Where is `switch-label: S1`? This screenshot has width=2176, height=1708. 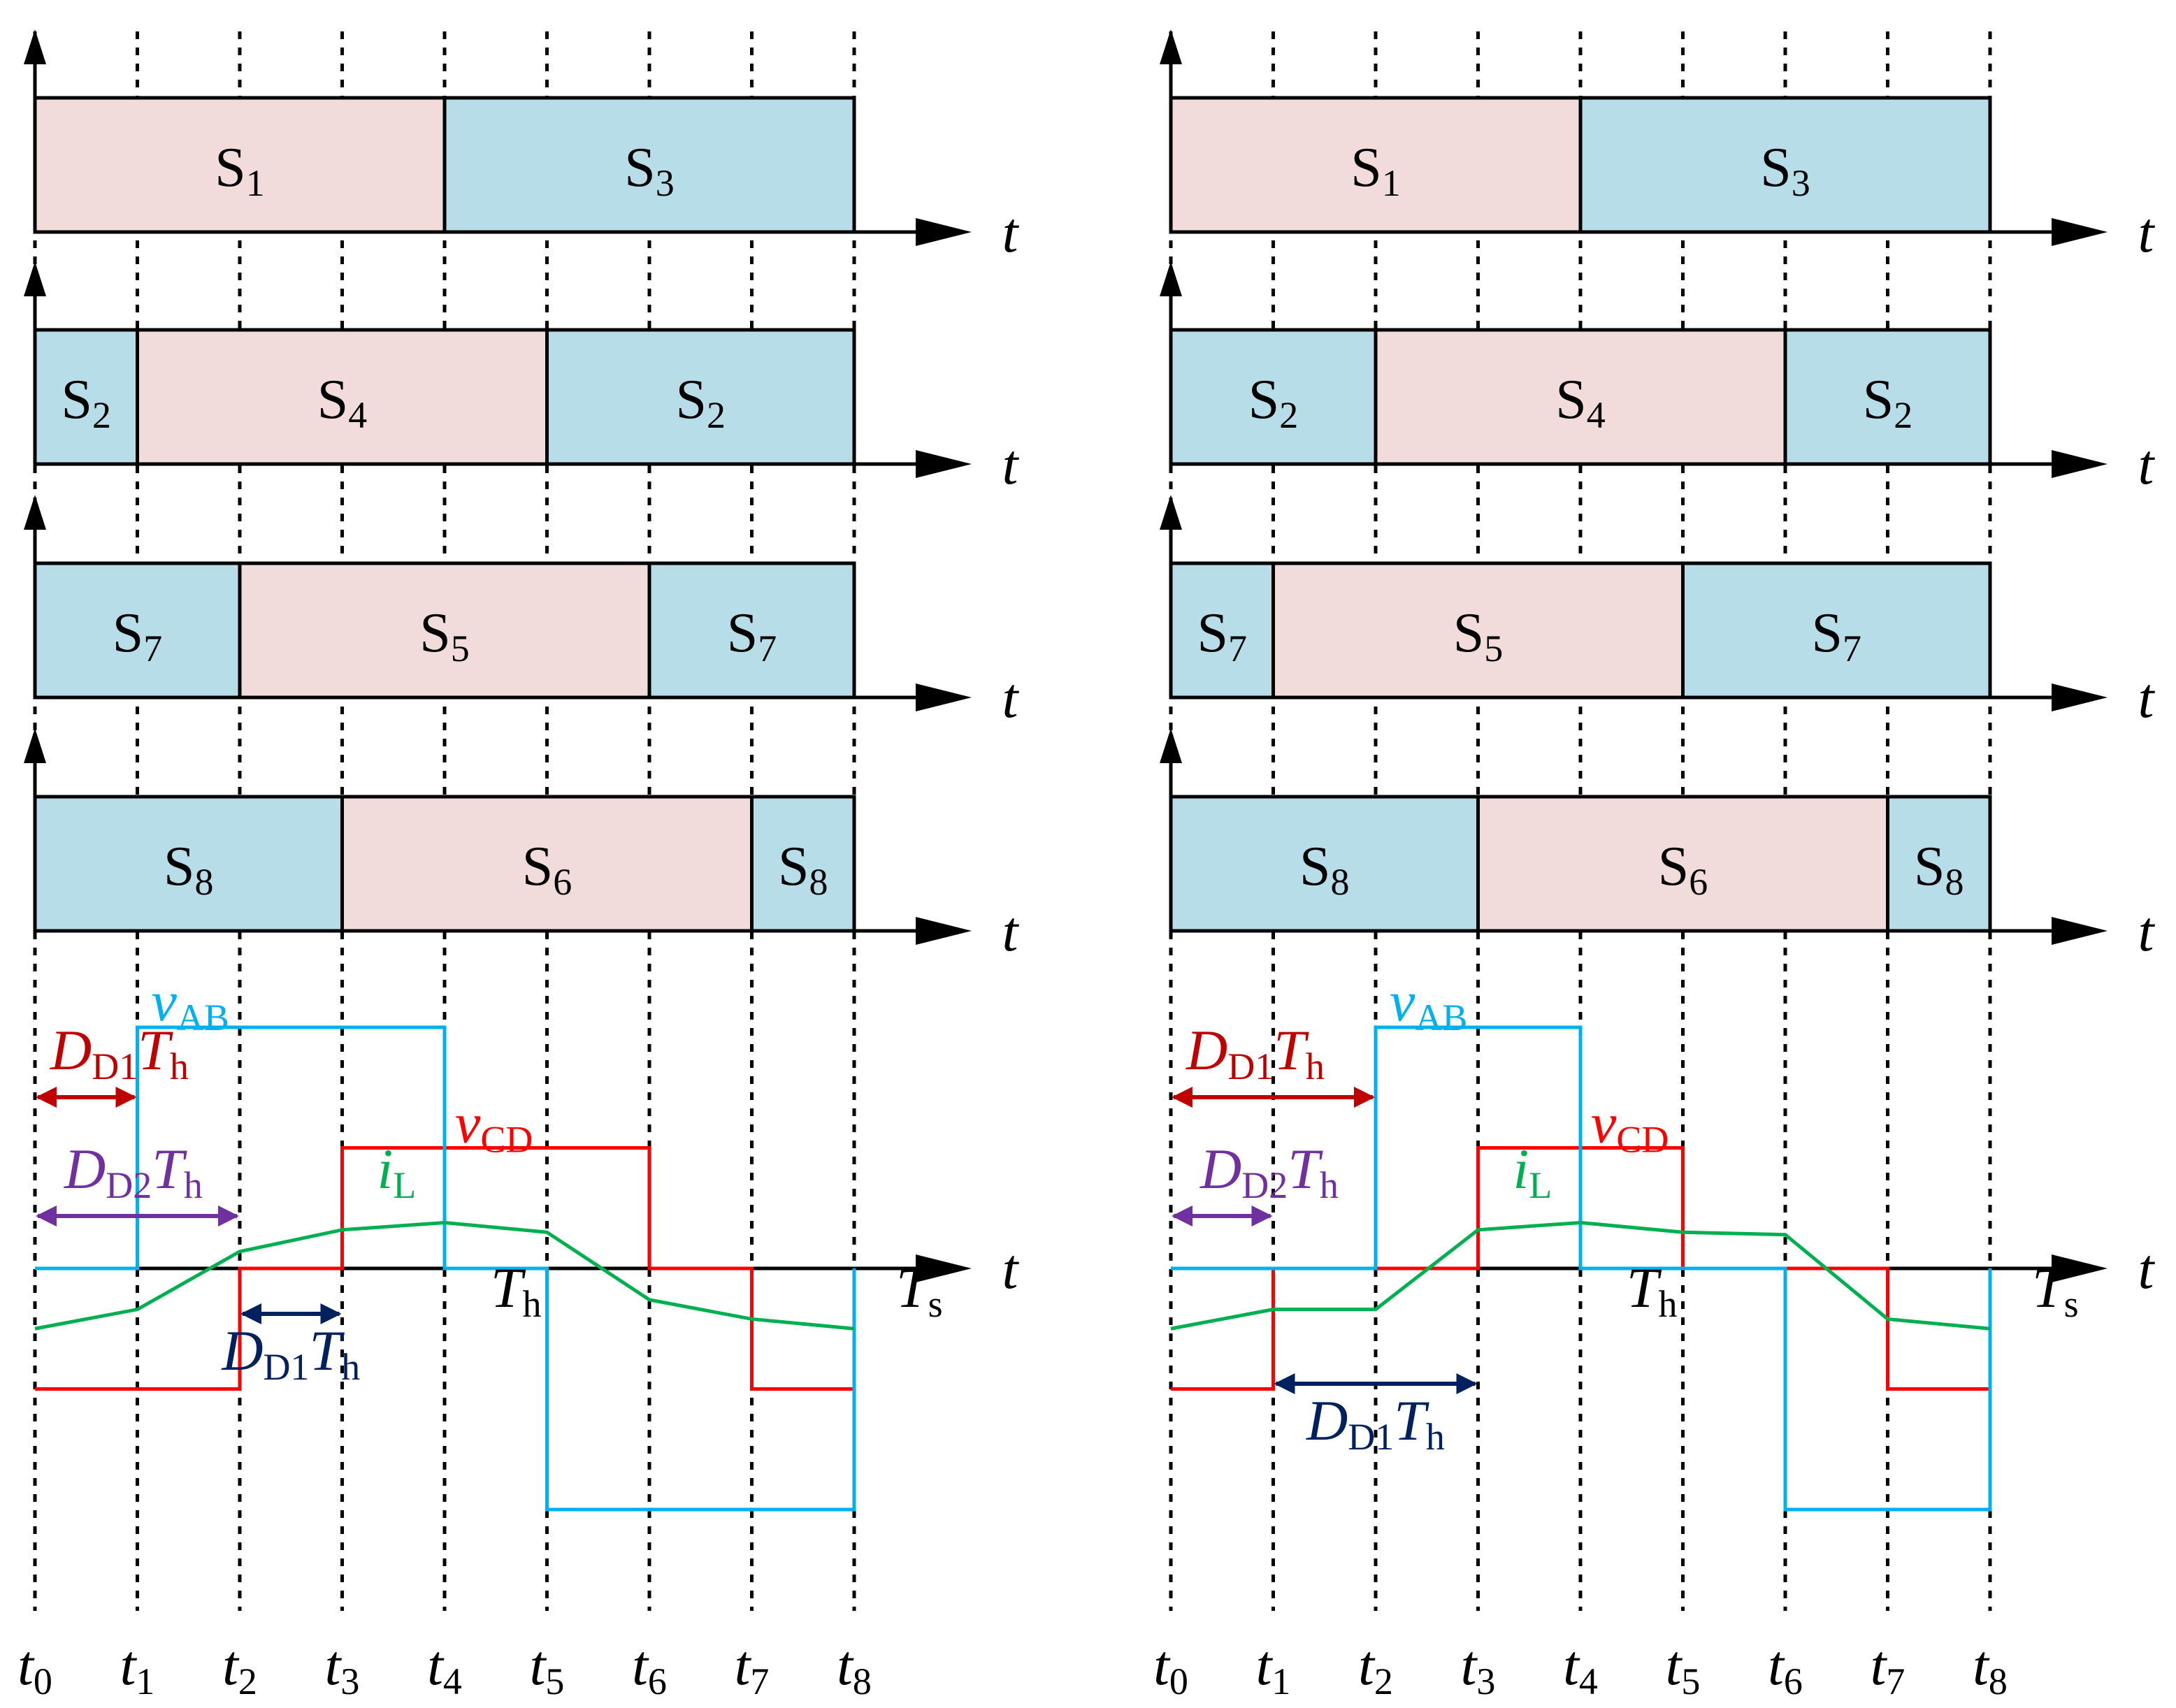 switch-label: S1 is located at coordinates (240, 170).